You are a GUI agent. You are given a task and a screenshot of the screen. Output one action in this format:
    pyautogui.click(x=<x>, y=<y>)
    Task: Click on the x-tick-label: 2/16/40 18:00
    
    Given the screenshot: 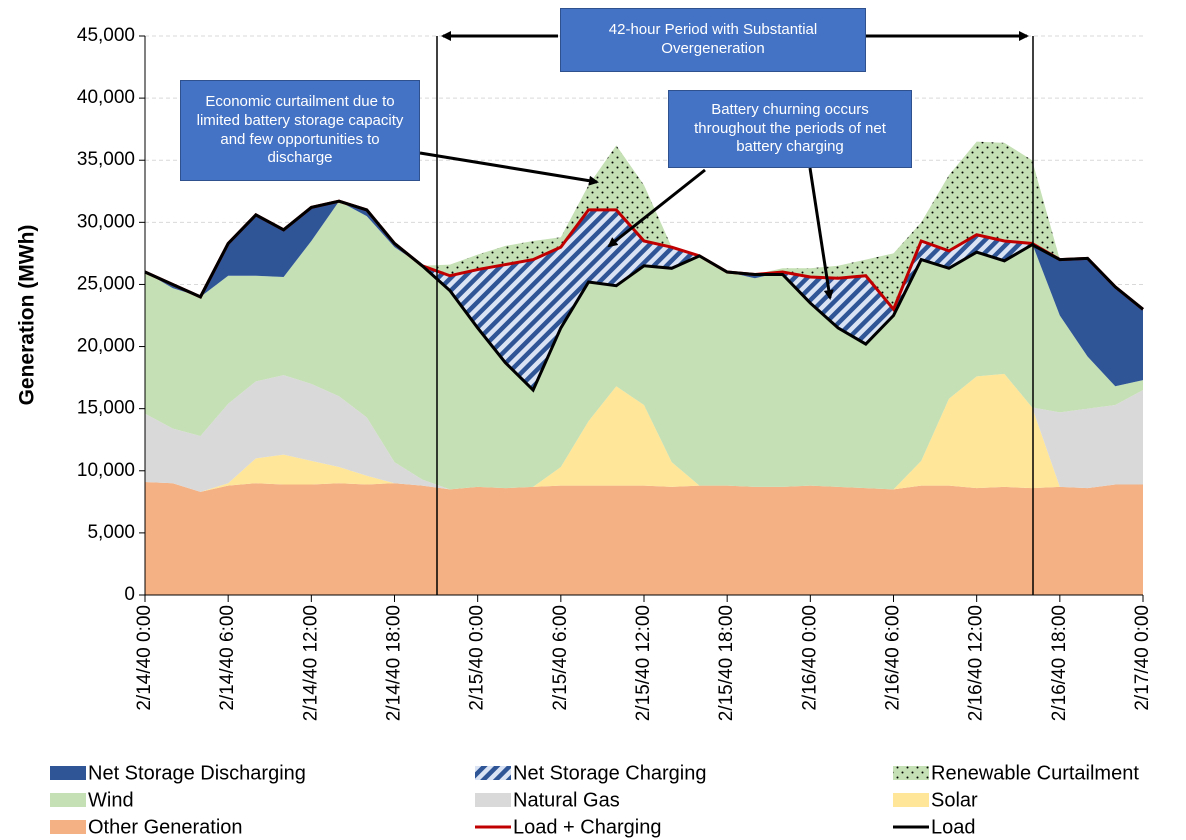 What is the action you would take?
    pyautogui.click(x=1059, y=663)
    